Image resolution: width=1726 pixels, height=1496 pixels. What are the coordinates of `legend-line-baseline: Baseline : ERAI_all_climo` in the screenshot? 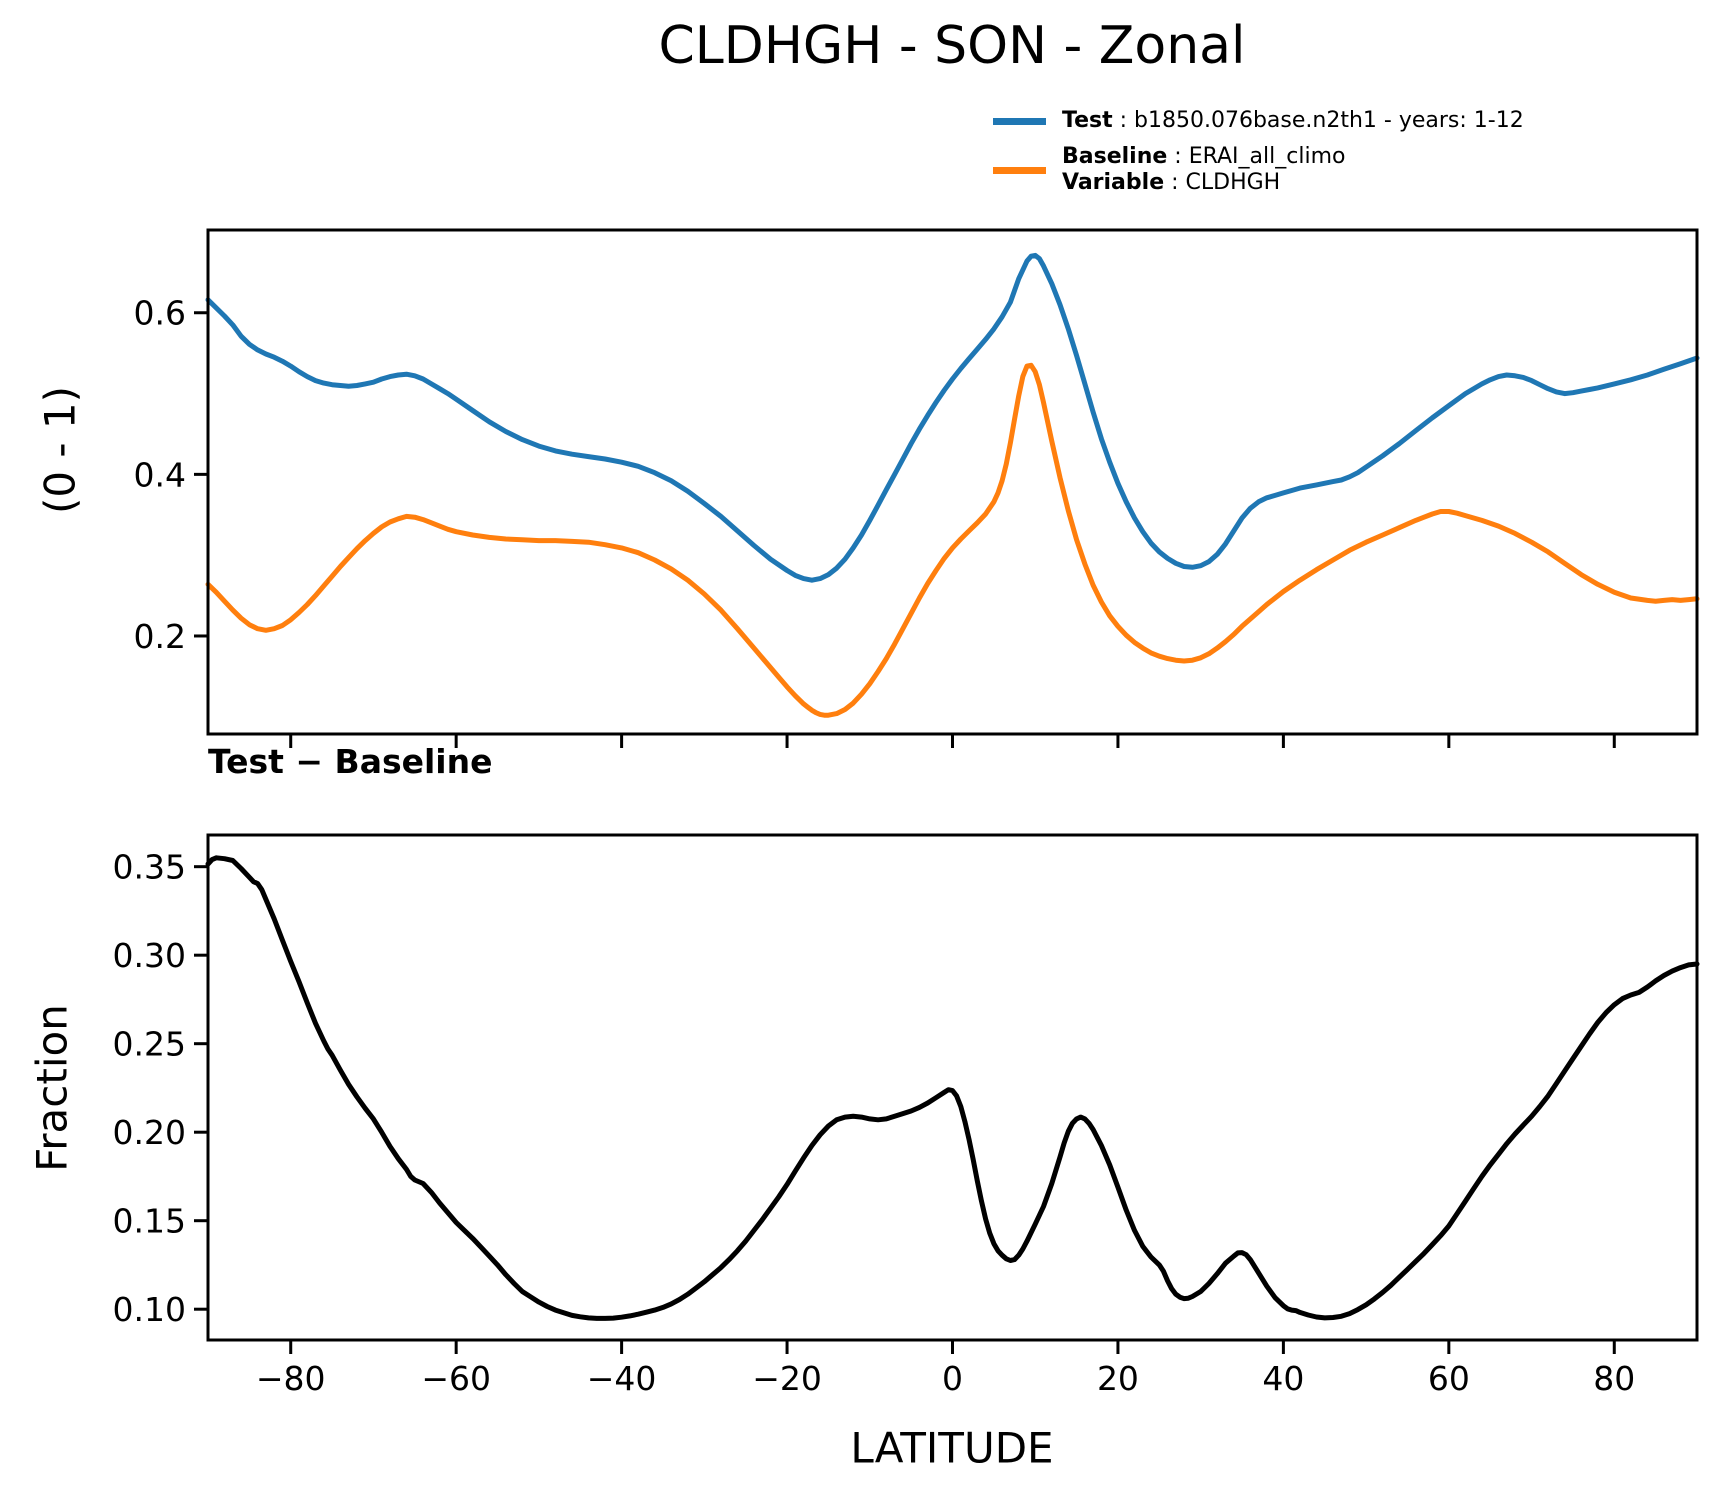 It's located at (1203, 157).